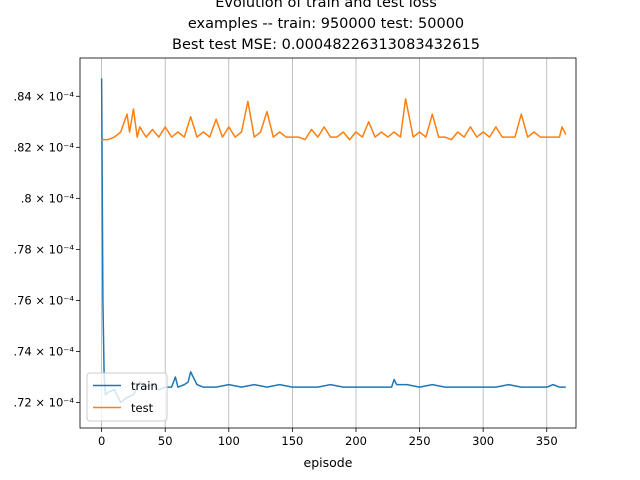 The height and width of the screenshot is (480, 640). Describe the element at coordinates (43, 402) in the screenshot. I see `y-tick-label: .72 × 10⁻⁴` at that location.